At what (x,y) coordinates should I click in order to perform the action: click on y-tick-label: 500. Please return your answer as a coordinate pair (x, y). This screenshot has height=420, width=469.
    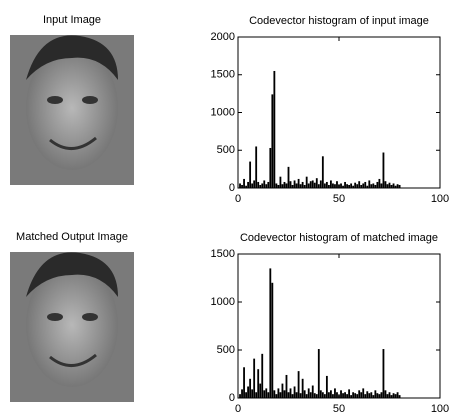
    Looking at the image, I should click on (226, 350).